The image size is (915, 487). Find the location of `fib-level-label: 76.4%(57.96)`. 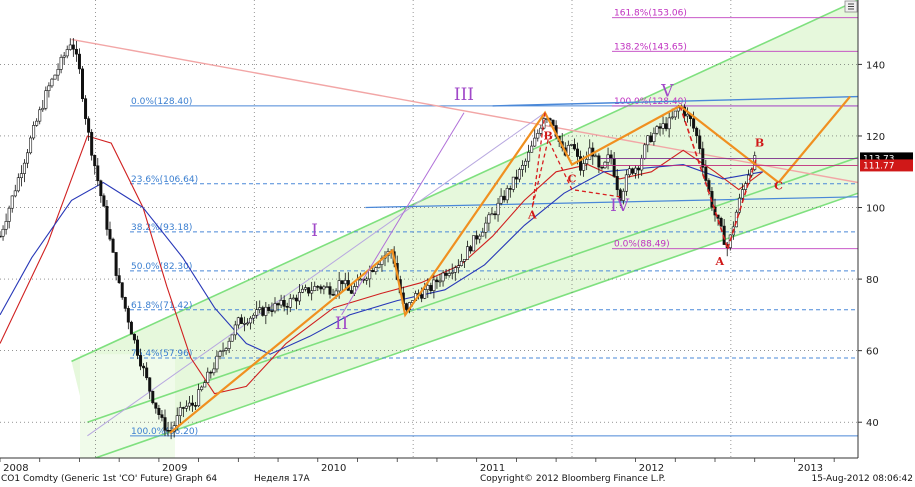

fib-level-label: 76.4%(57.96) is located at coordinates (161, 354).